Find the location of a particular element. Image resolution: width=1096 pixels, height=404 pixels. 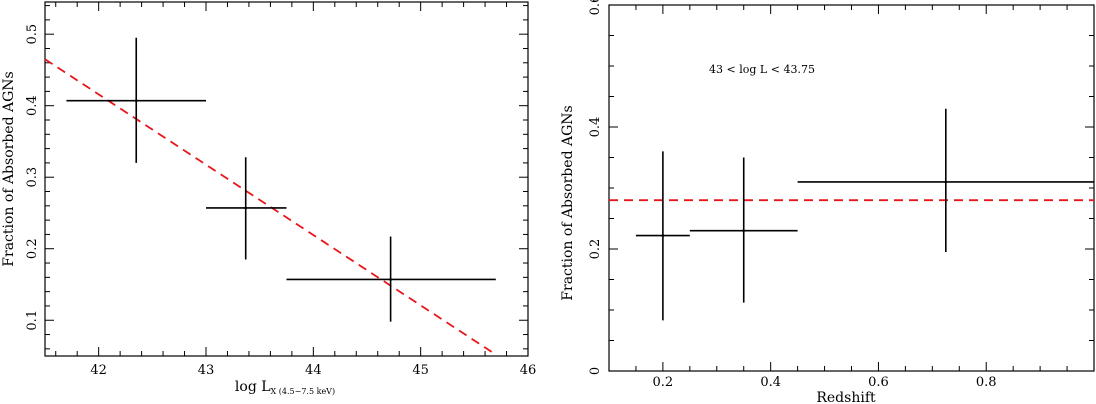

right-chart-x-tick-label: 0.6 is located at coordinates (878, 382).